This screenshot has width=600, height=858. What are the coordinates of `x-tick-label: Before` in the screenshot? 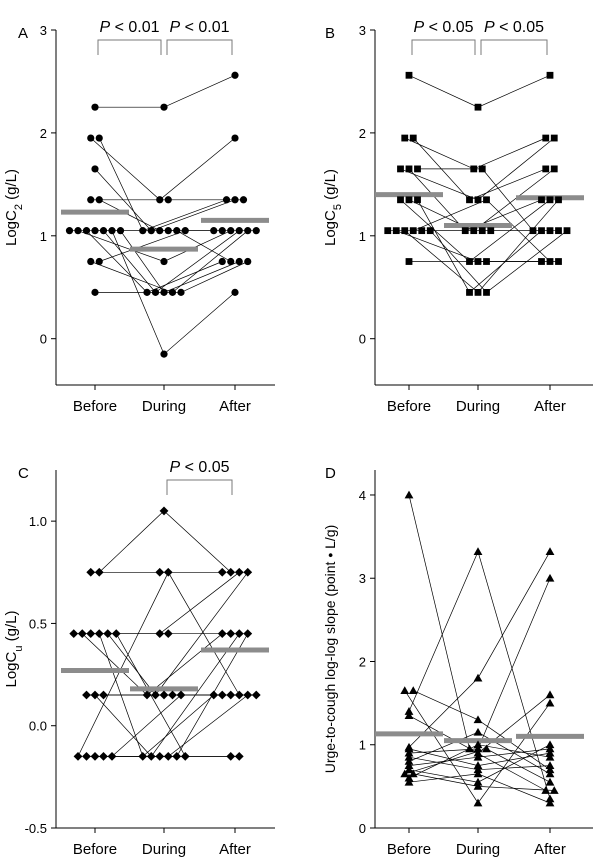 It's located at (409, 406).